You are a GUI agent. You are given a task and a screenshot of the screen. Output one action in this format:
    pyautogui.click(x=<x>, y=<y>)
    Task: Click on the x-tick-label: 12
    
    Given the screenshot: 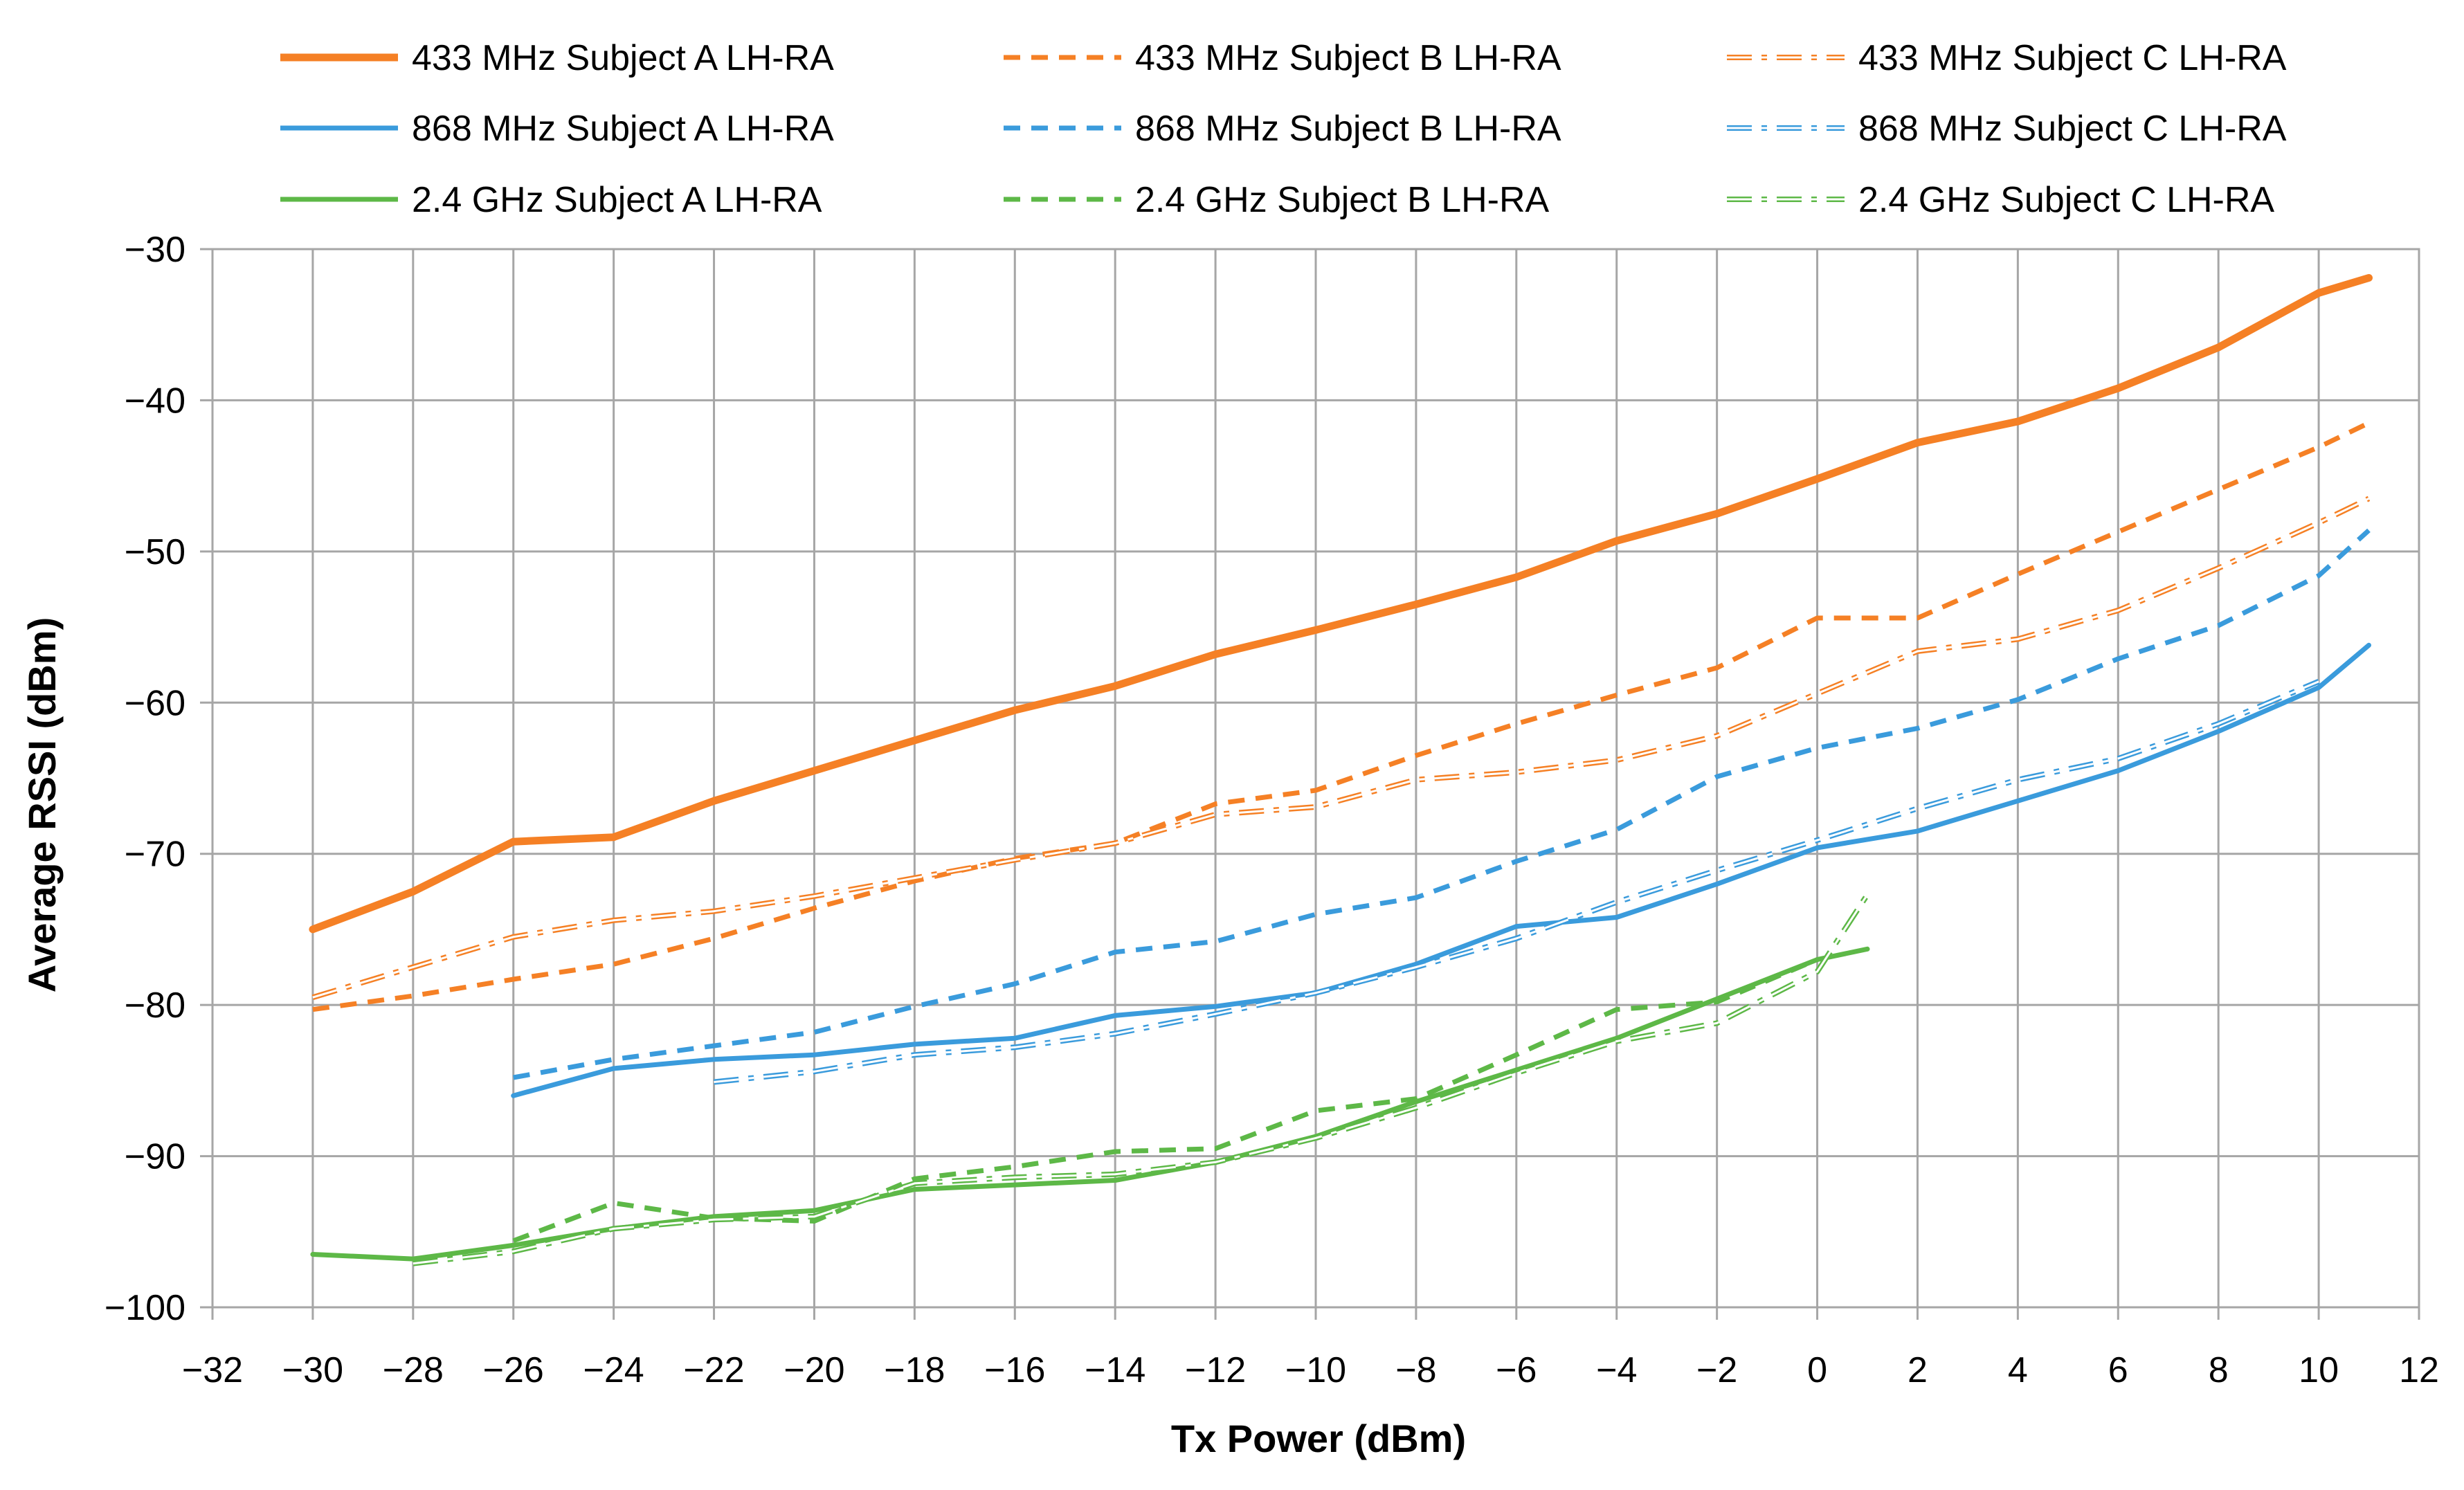 What is the action you would take?
    pyautogui.click(x=2419, y=1370)
    